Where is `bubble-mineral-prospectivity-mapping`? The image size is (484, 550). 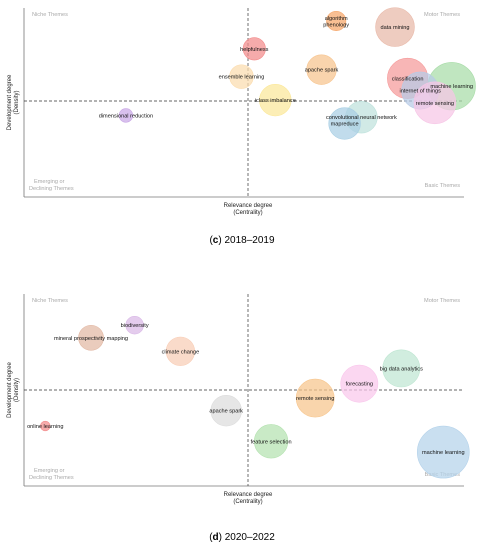 bubble-mineral-prospectivity-mapping is located at coordinates (91, 337).